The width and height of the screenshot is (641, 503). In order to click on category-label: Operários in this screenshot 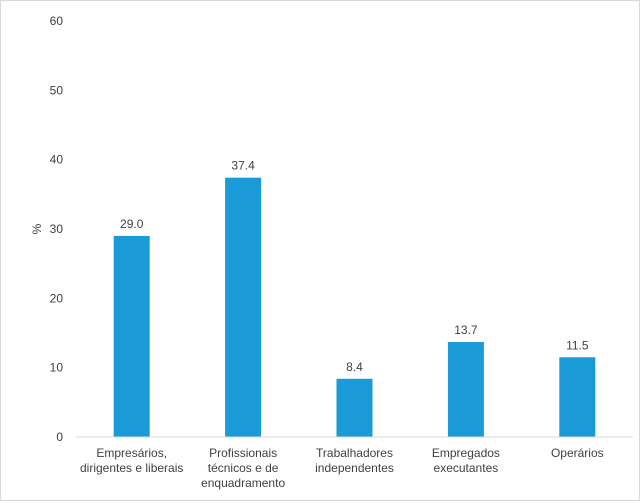, I will do `click(577, 453)`.